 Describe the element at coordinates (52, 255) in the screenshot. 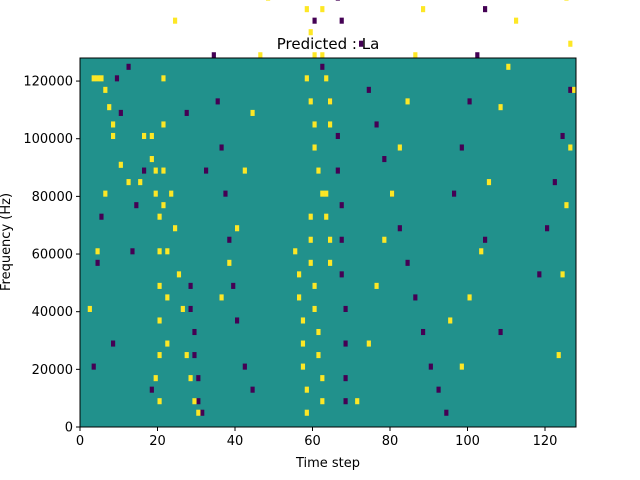

I see `y-tick-label: 60000` at that location.